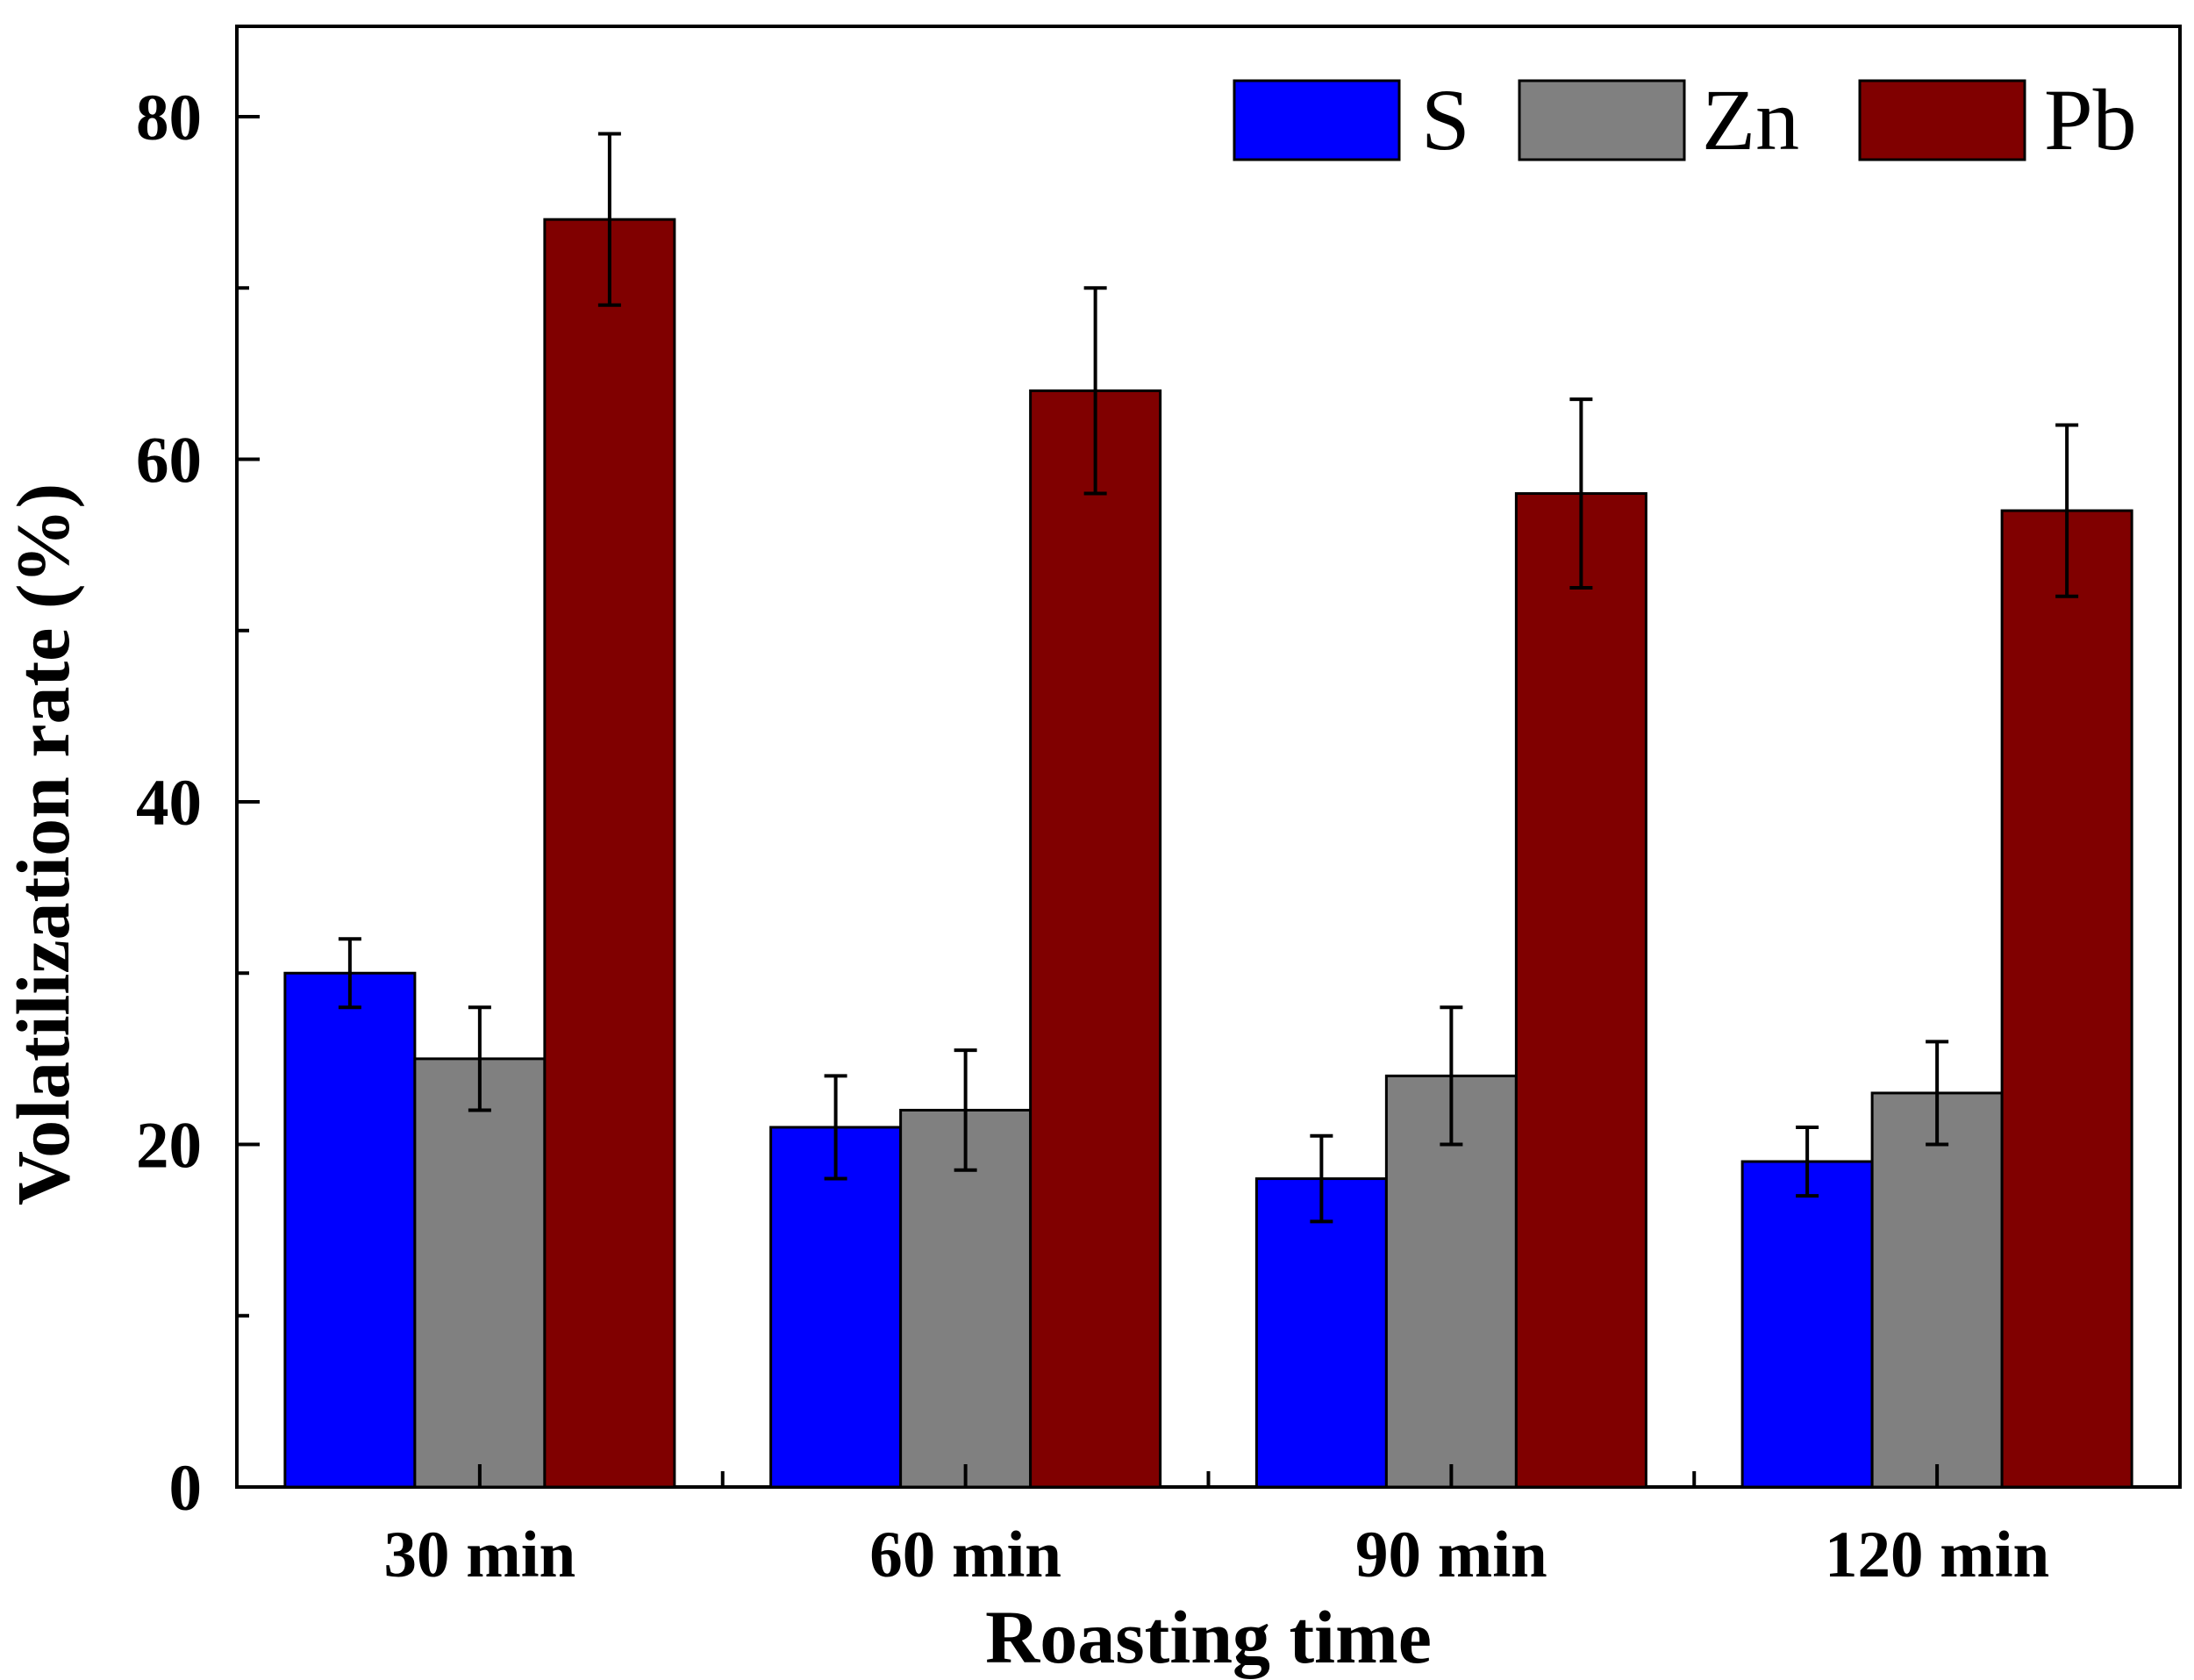  What do you see at coordinates (2091, 119) in the screenshot?
I see `legend-label-pb: Pb` at bounding box center [2091, 119].